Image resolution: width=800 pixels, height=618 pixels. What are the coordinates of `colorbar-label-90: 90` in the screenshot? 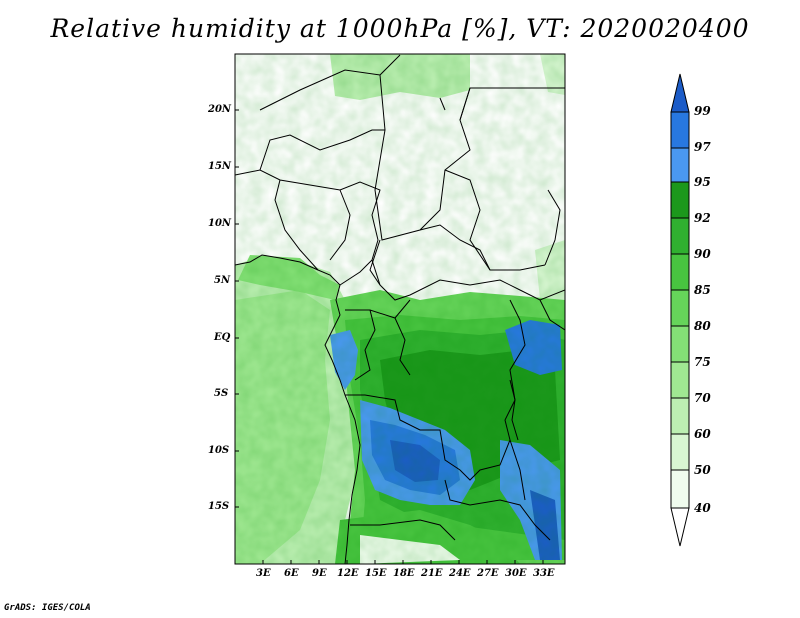 It's located at (702, 254).